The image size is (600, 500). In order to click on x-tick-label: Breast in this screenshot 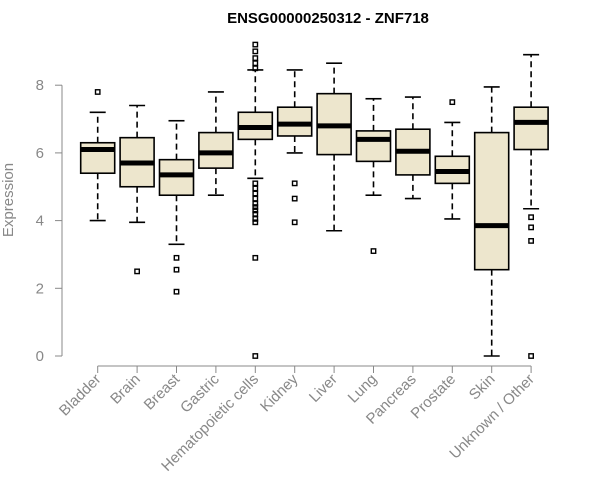, I will do `click(162, 391)`.